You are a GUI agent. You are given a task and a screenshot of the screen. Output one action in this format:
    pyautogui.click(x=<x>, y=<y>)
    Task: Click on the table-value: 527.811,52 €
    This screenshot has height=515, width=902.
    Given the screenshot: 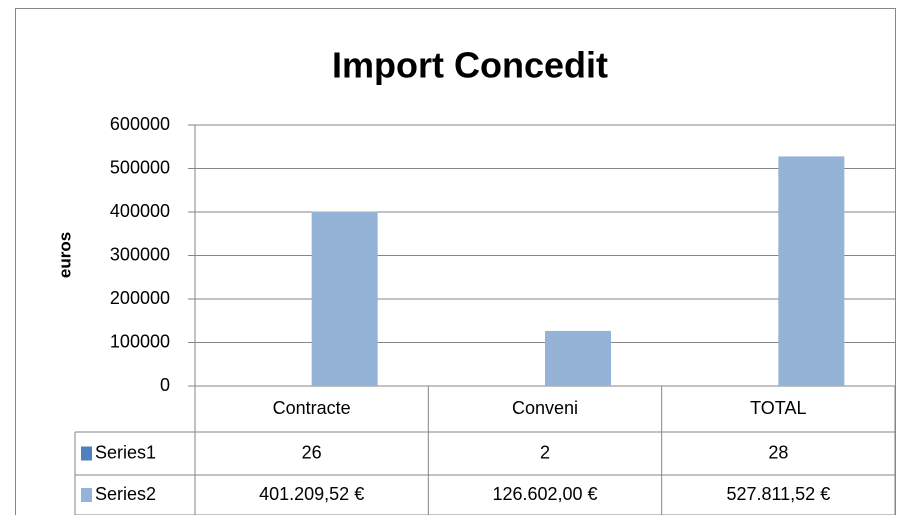 What is the action you would take?
    pyautogui.click(x=778, y=494)
    